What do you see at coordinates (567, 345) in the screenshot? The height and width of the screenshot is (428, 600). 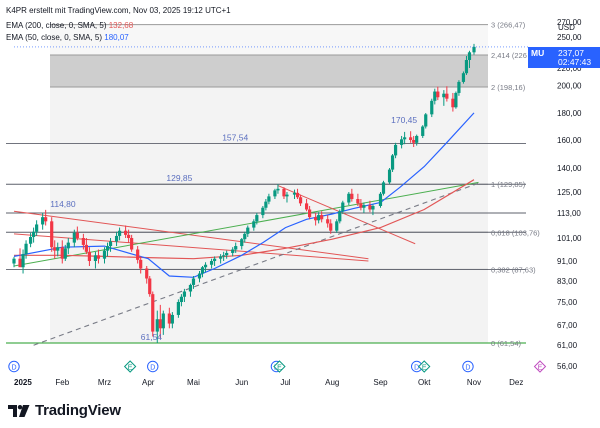 I see `y-axis-tick-label: 61,00` at bounding box center [567, 345].